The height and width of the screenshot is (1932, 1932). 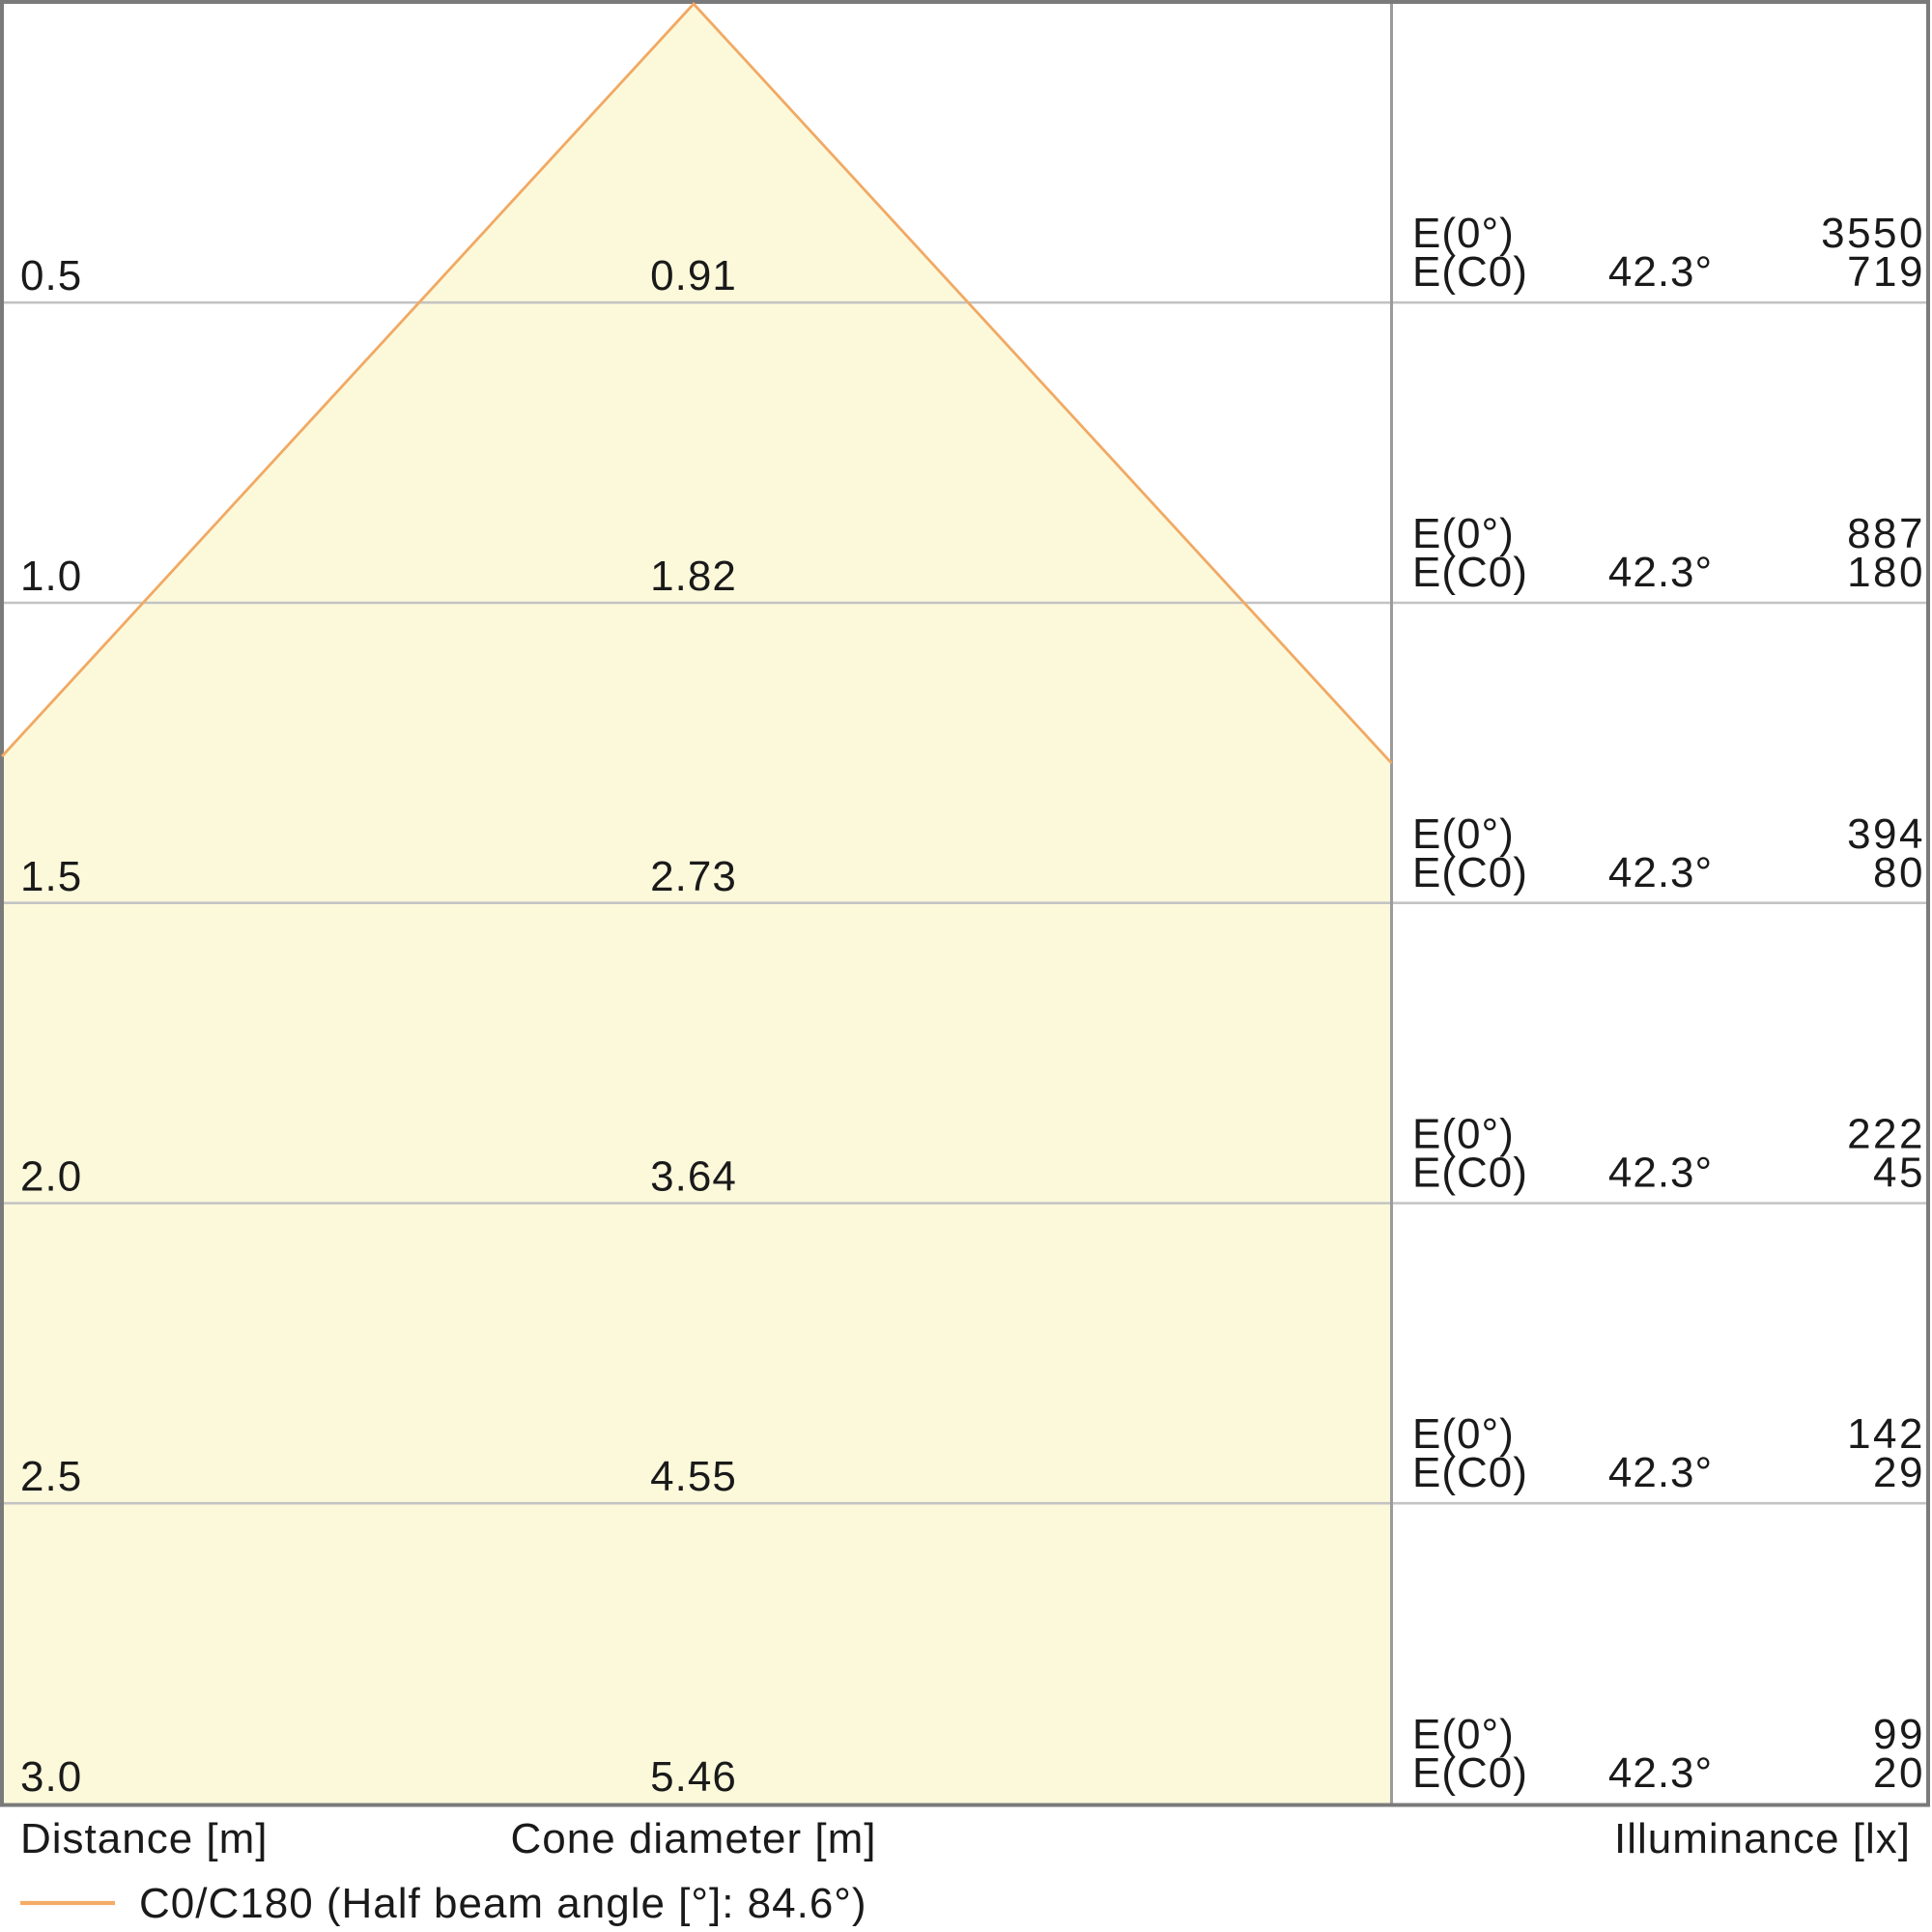 What do you see at coordinates (1886, 834) in the screenshot?
I see `svg-text: 394` at bounding box center [1886, 834].